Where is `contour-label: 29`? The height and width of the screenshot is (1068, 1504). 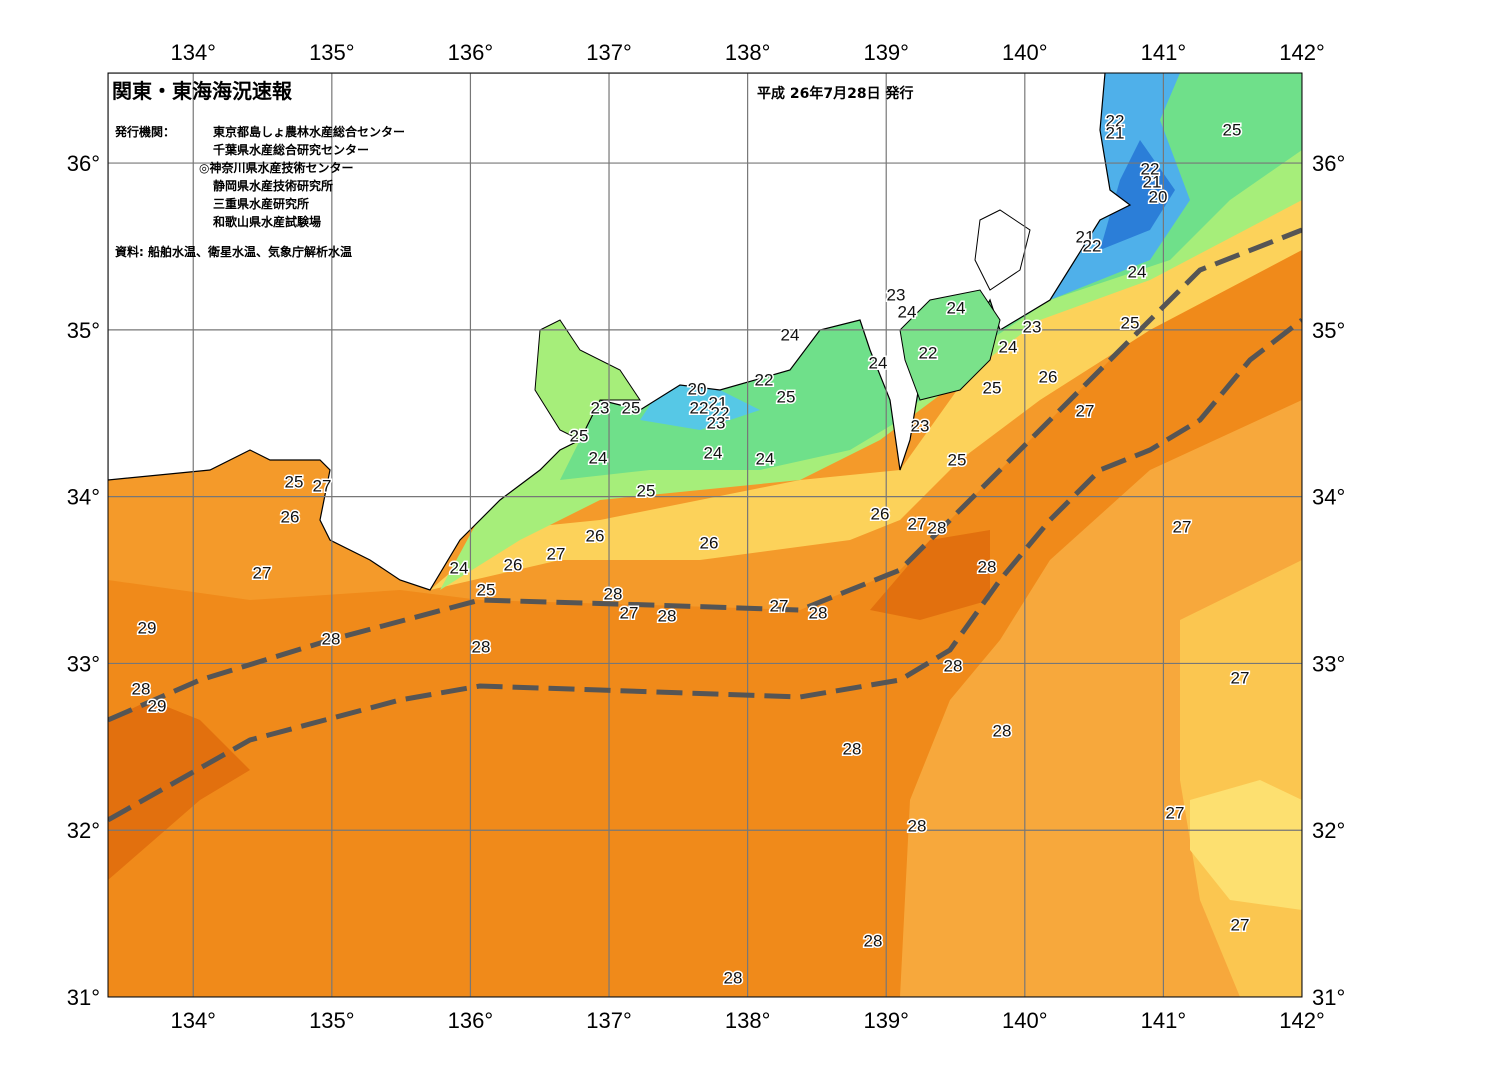 contour-label: 29 is located at coordinates (157, 705).